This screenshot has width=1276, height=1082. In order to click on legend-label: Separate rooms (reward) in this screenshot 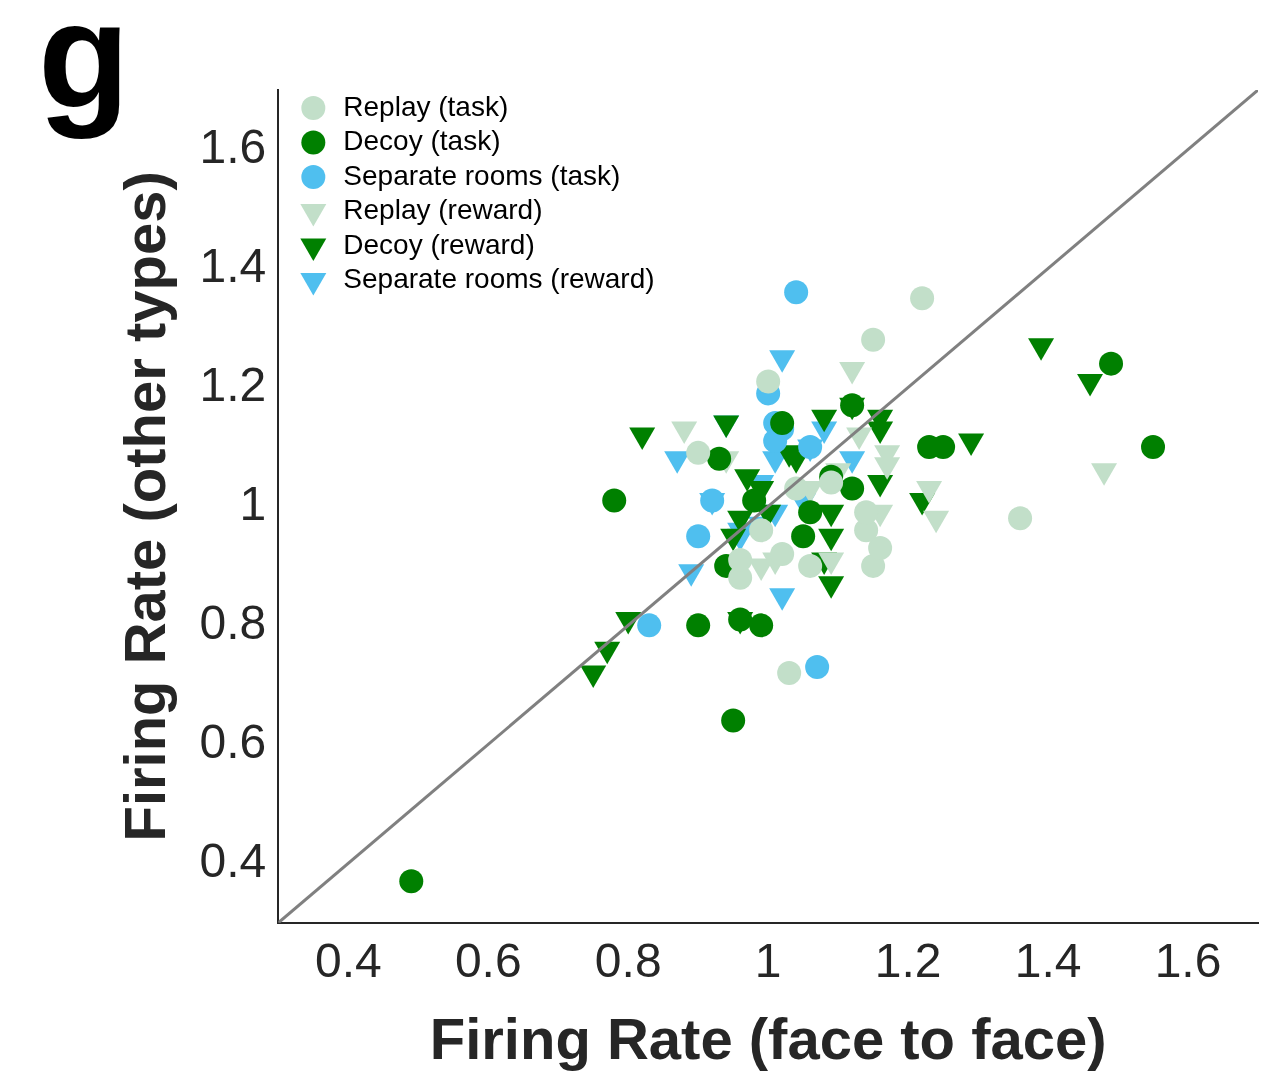, I will do `click(499, 279)`.